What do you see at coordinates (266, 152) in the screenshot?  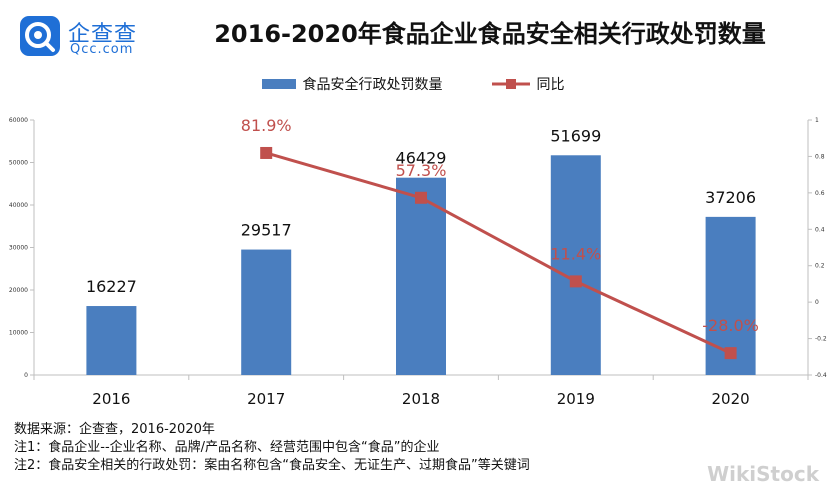 I see `yoy-point-2017` at bounding box center [266, 152].